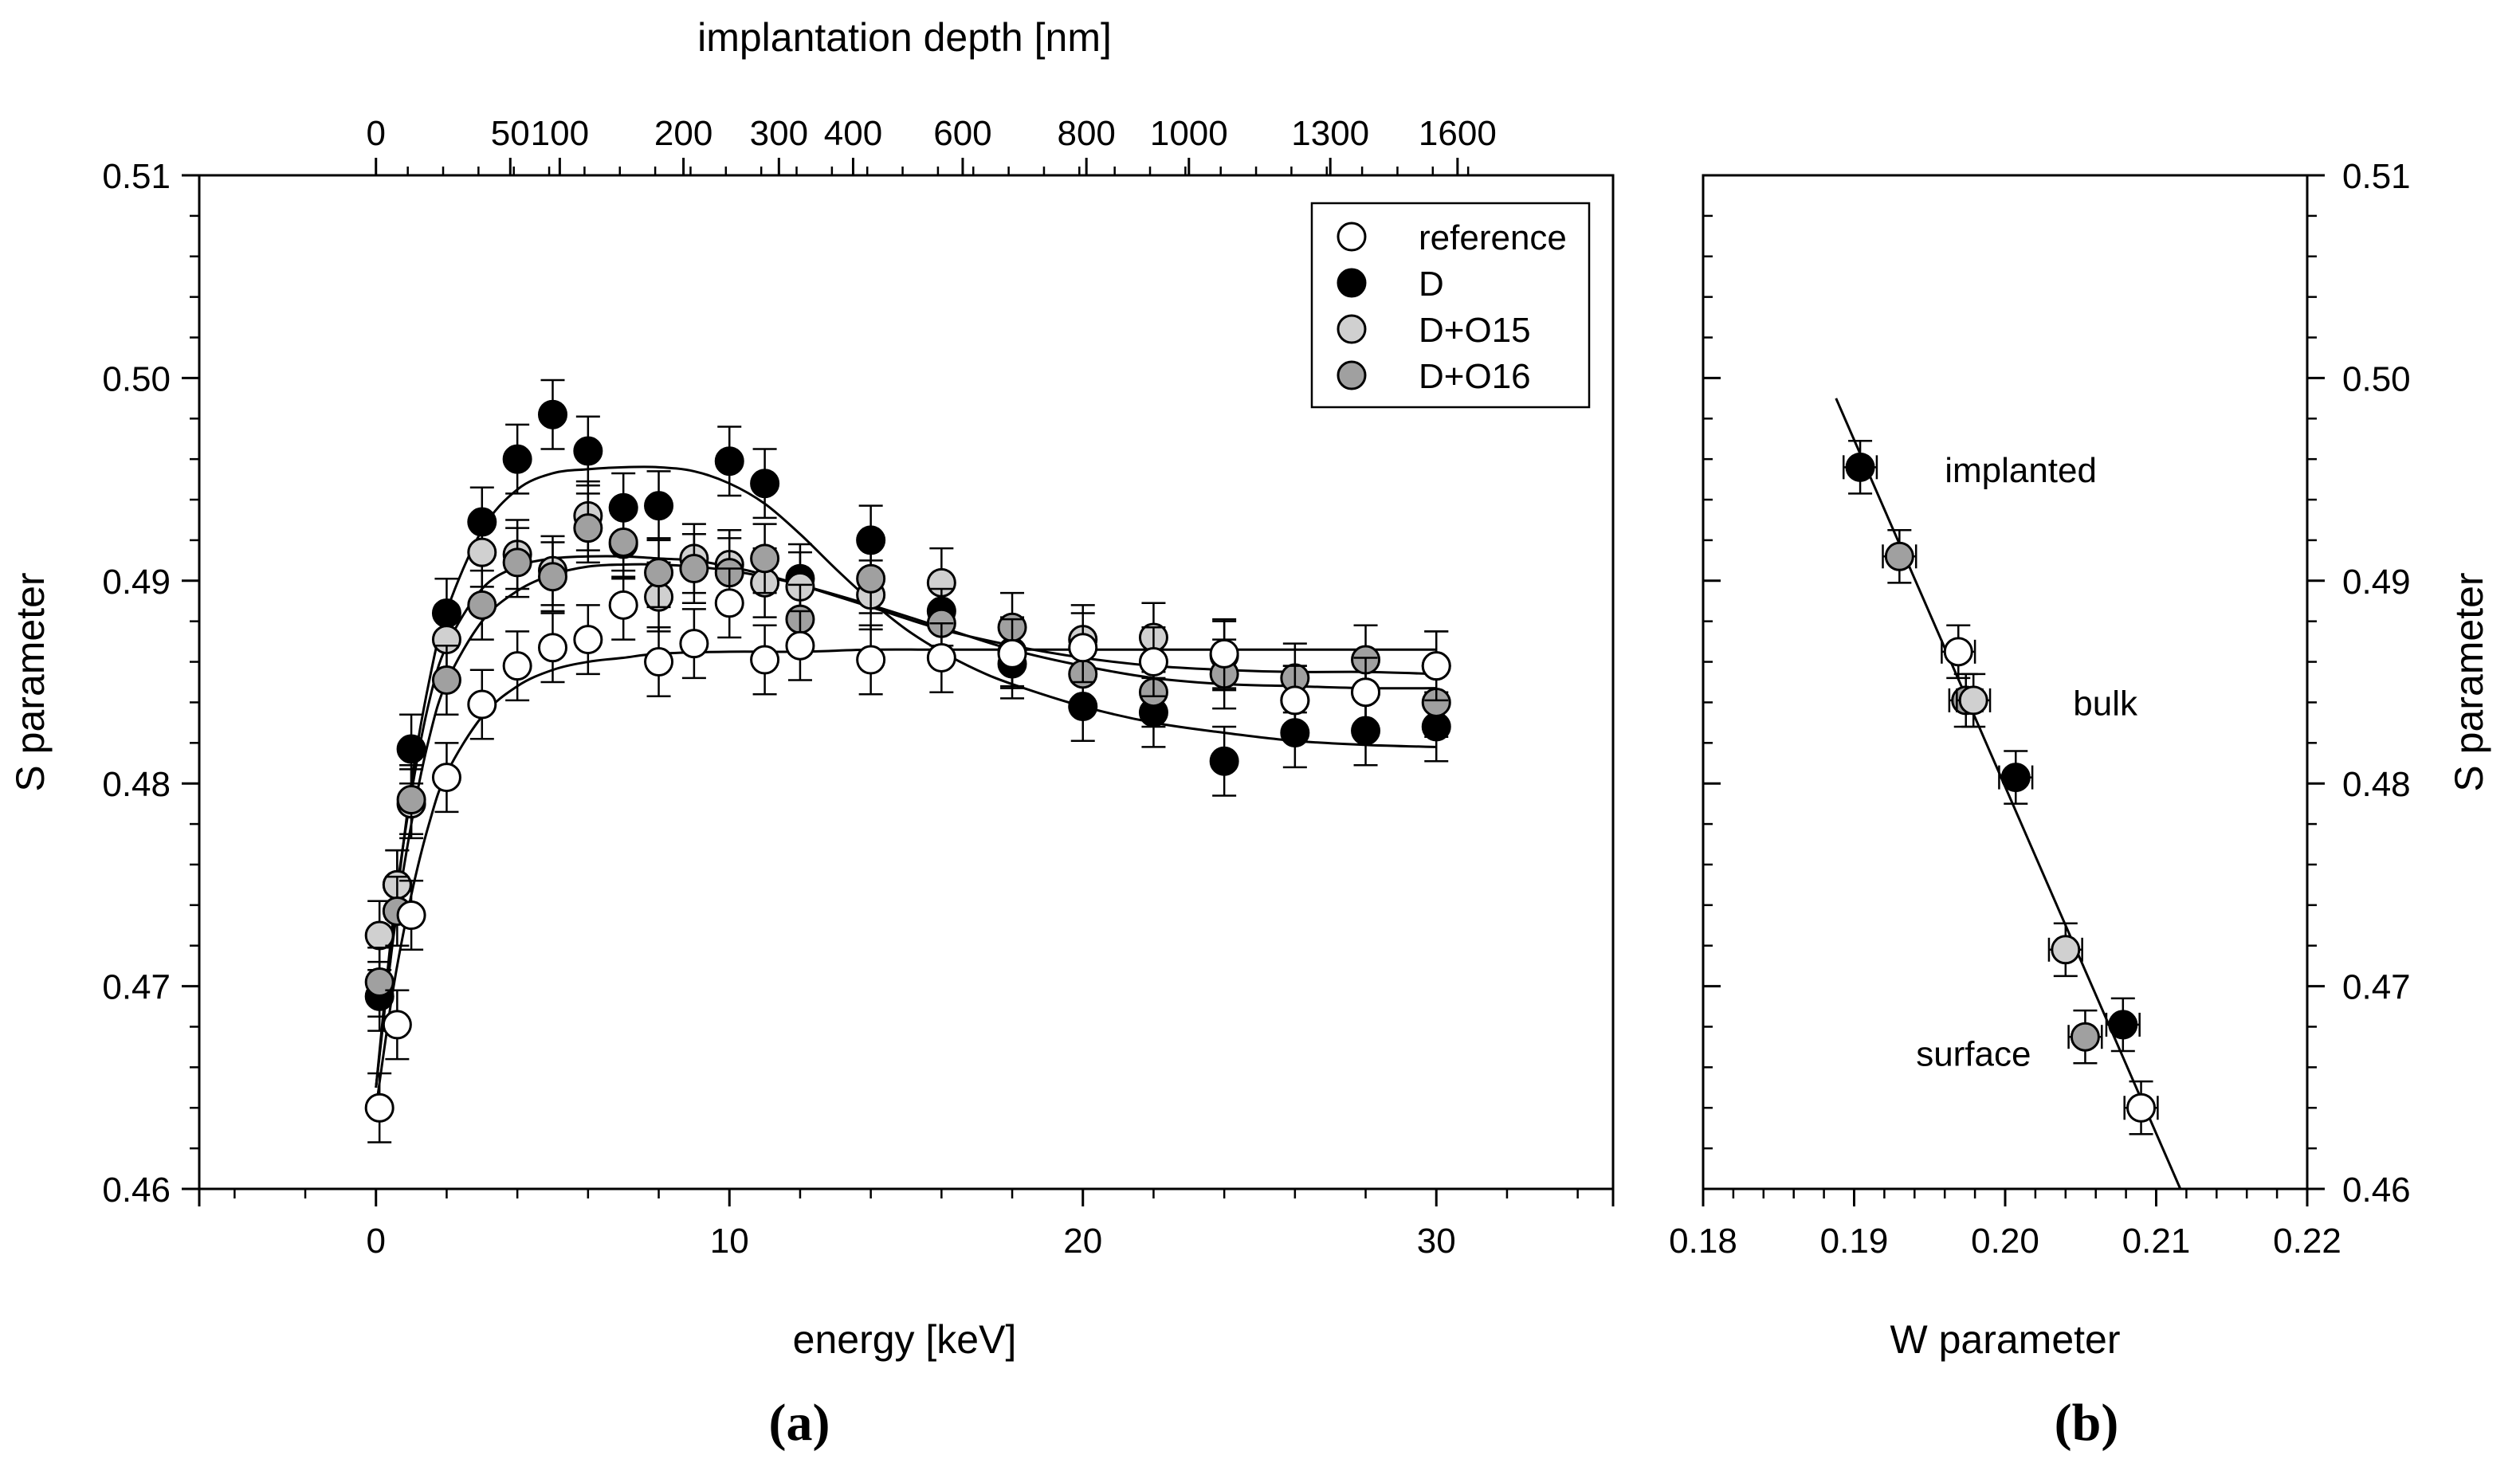 The width and height of the screenshot is (2520, 1467). What do you see at coordinates (1189, 133) in the screenshot?
I see `top-tick-label: 1000` at bounding box center [1189, 133].